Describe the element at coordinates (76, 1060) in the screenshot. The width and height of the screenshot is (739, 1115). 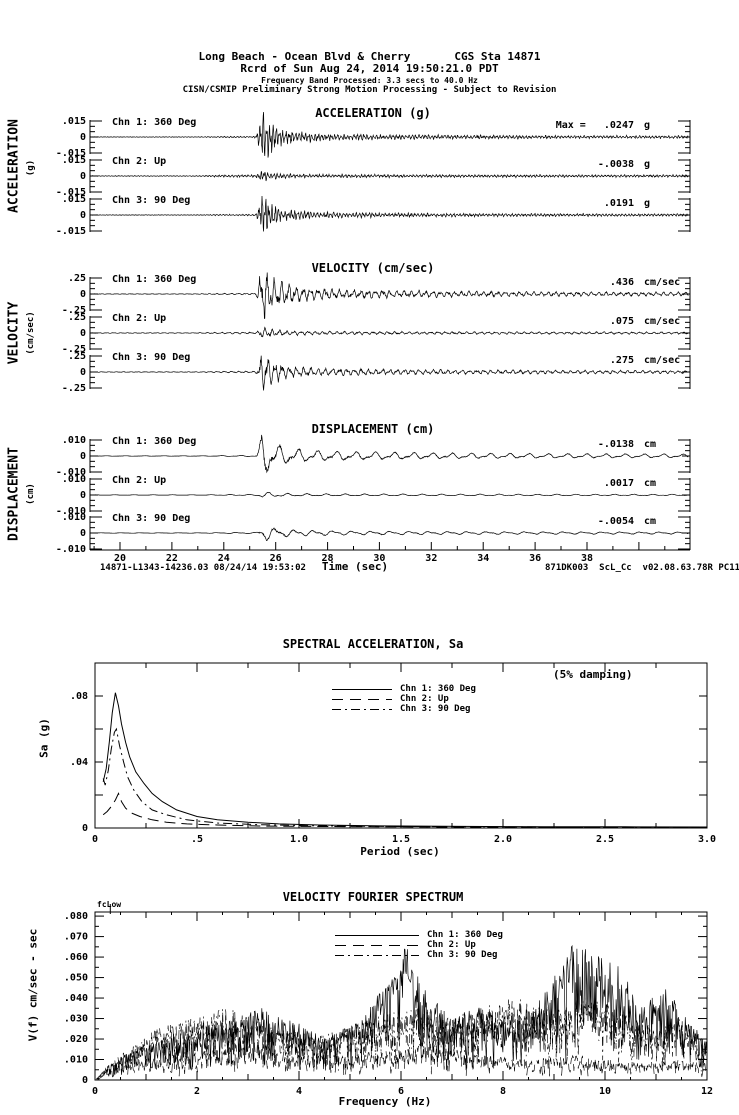
I see `vf-tick-label: .010` at that location.